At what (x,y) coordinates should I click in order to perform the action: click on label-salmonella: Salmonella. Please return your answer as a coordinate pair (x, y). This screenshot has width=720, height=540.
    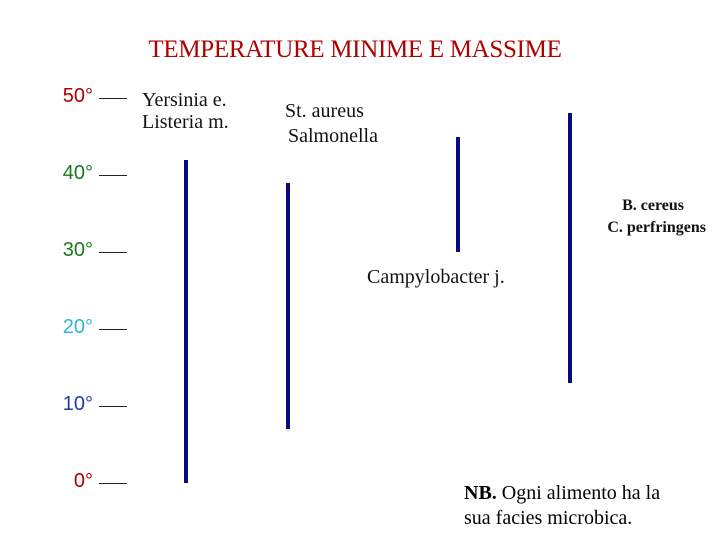
    Looking at the image, I should click on (333, 136).